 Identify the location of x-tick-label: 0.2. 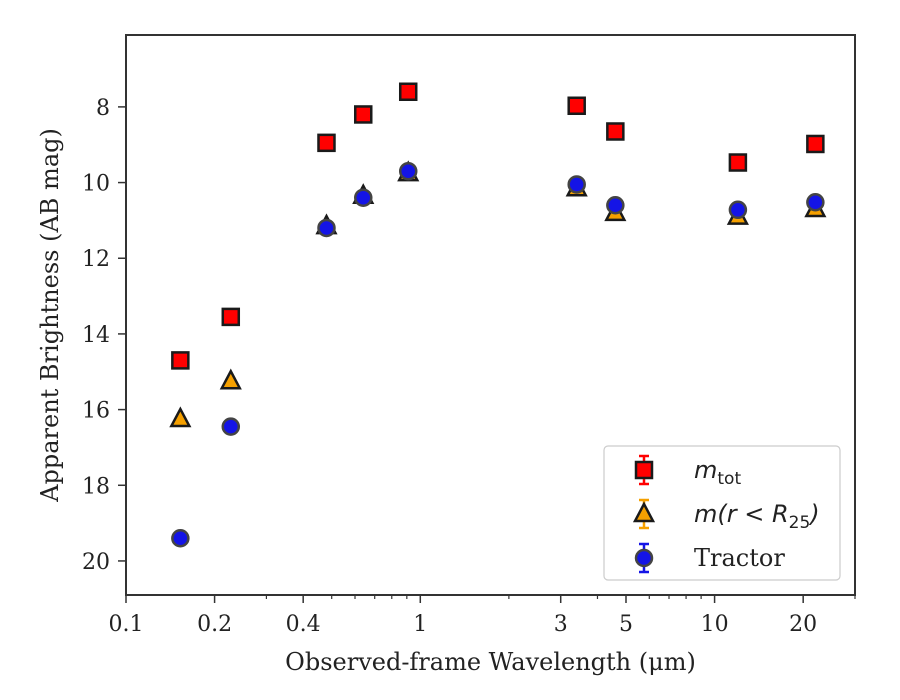
(214, 624).